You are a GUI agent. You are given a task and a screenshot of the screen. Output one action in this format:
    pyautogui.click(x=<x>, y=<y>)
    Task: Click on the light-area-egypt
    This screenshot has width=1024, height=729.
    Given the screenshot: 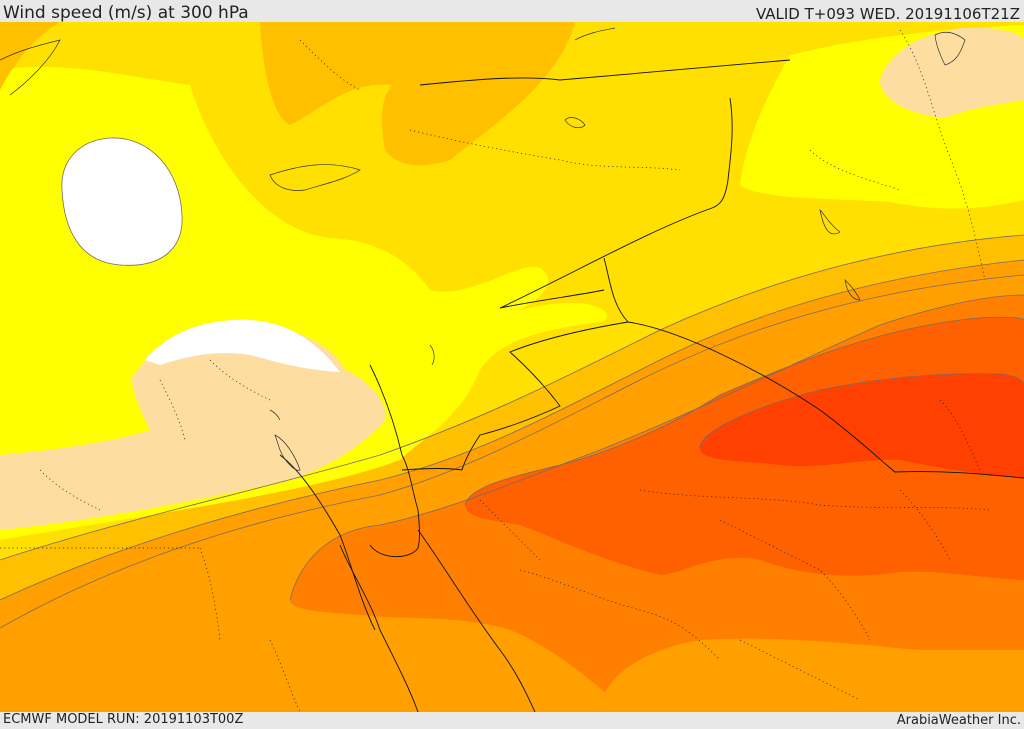 What is the action you would take?
    pyautogui.click(x=193, y=427)
    